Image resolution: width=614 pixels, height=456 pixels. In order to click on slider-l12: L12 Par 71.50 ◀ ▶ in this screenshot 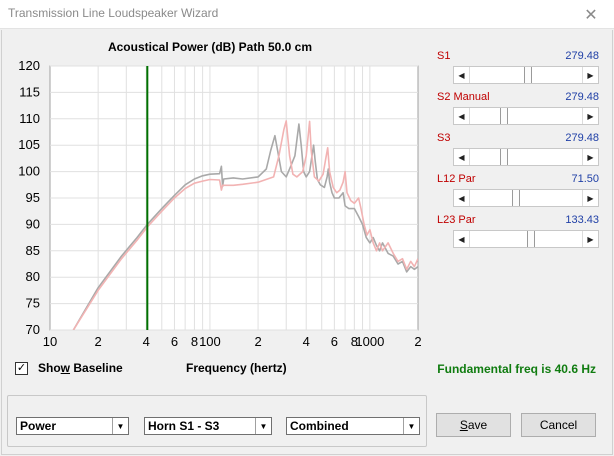, I will do `click(517, 191)`.